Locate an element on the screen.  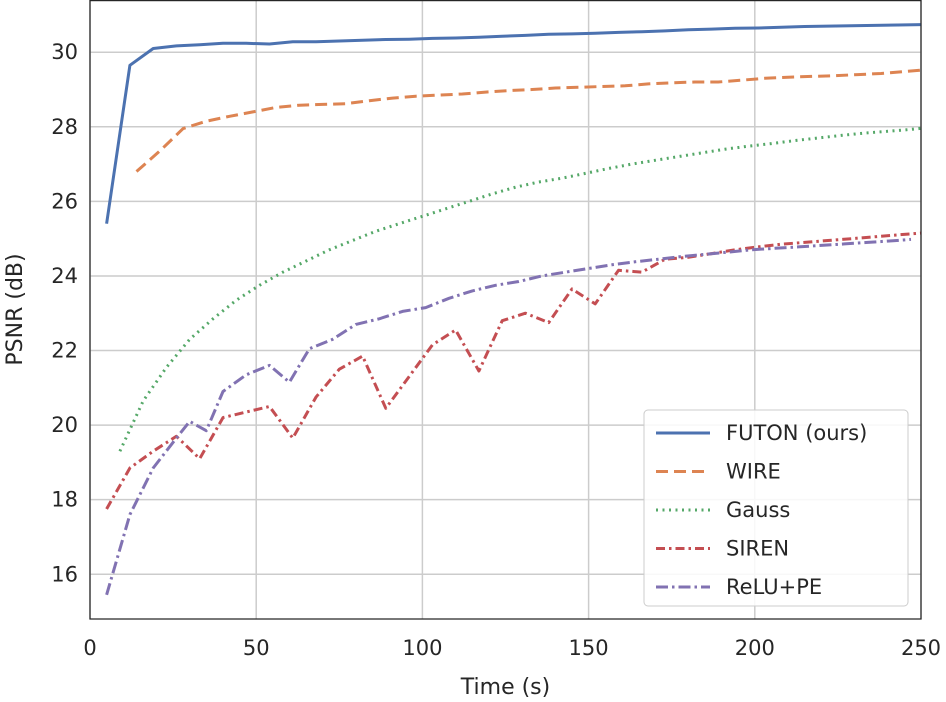
legend-label: Gauss is located at coordinates (758, 510).